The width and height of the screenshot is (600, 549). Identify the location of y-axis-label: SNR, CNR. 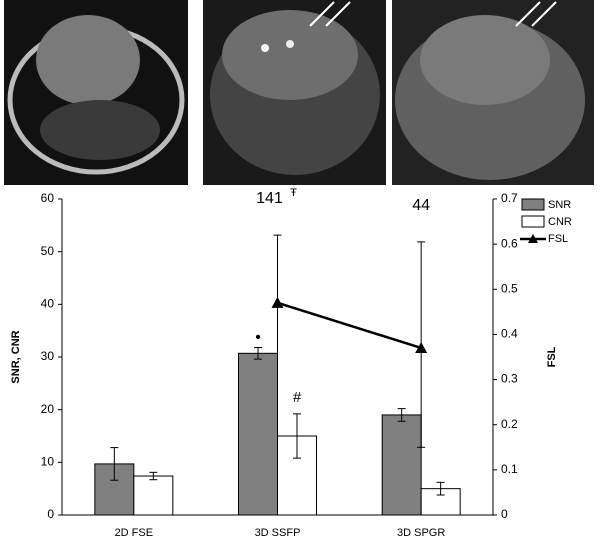
(16, 356).